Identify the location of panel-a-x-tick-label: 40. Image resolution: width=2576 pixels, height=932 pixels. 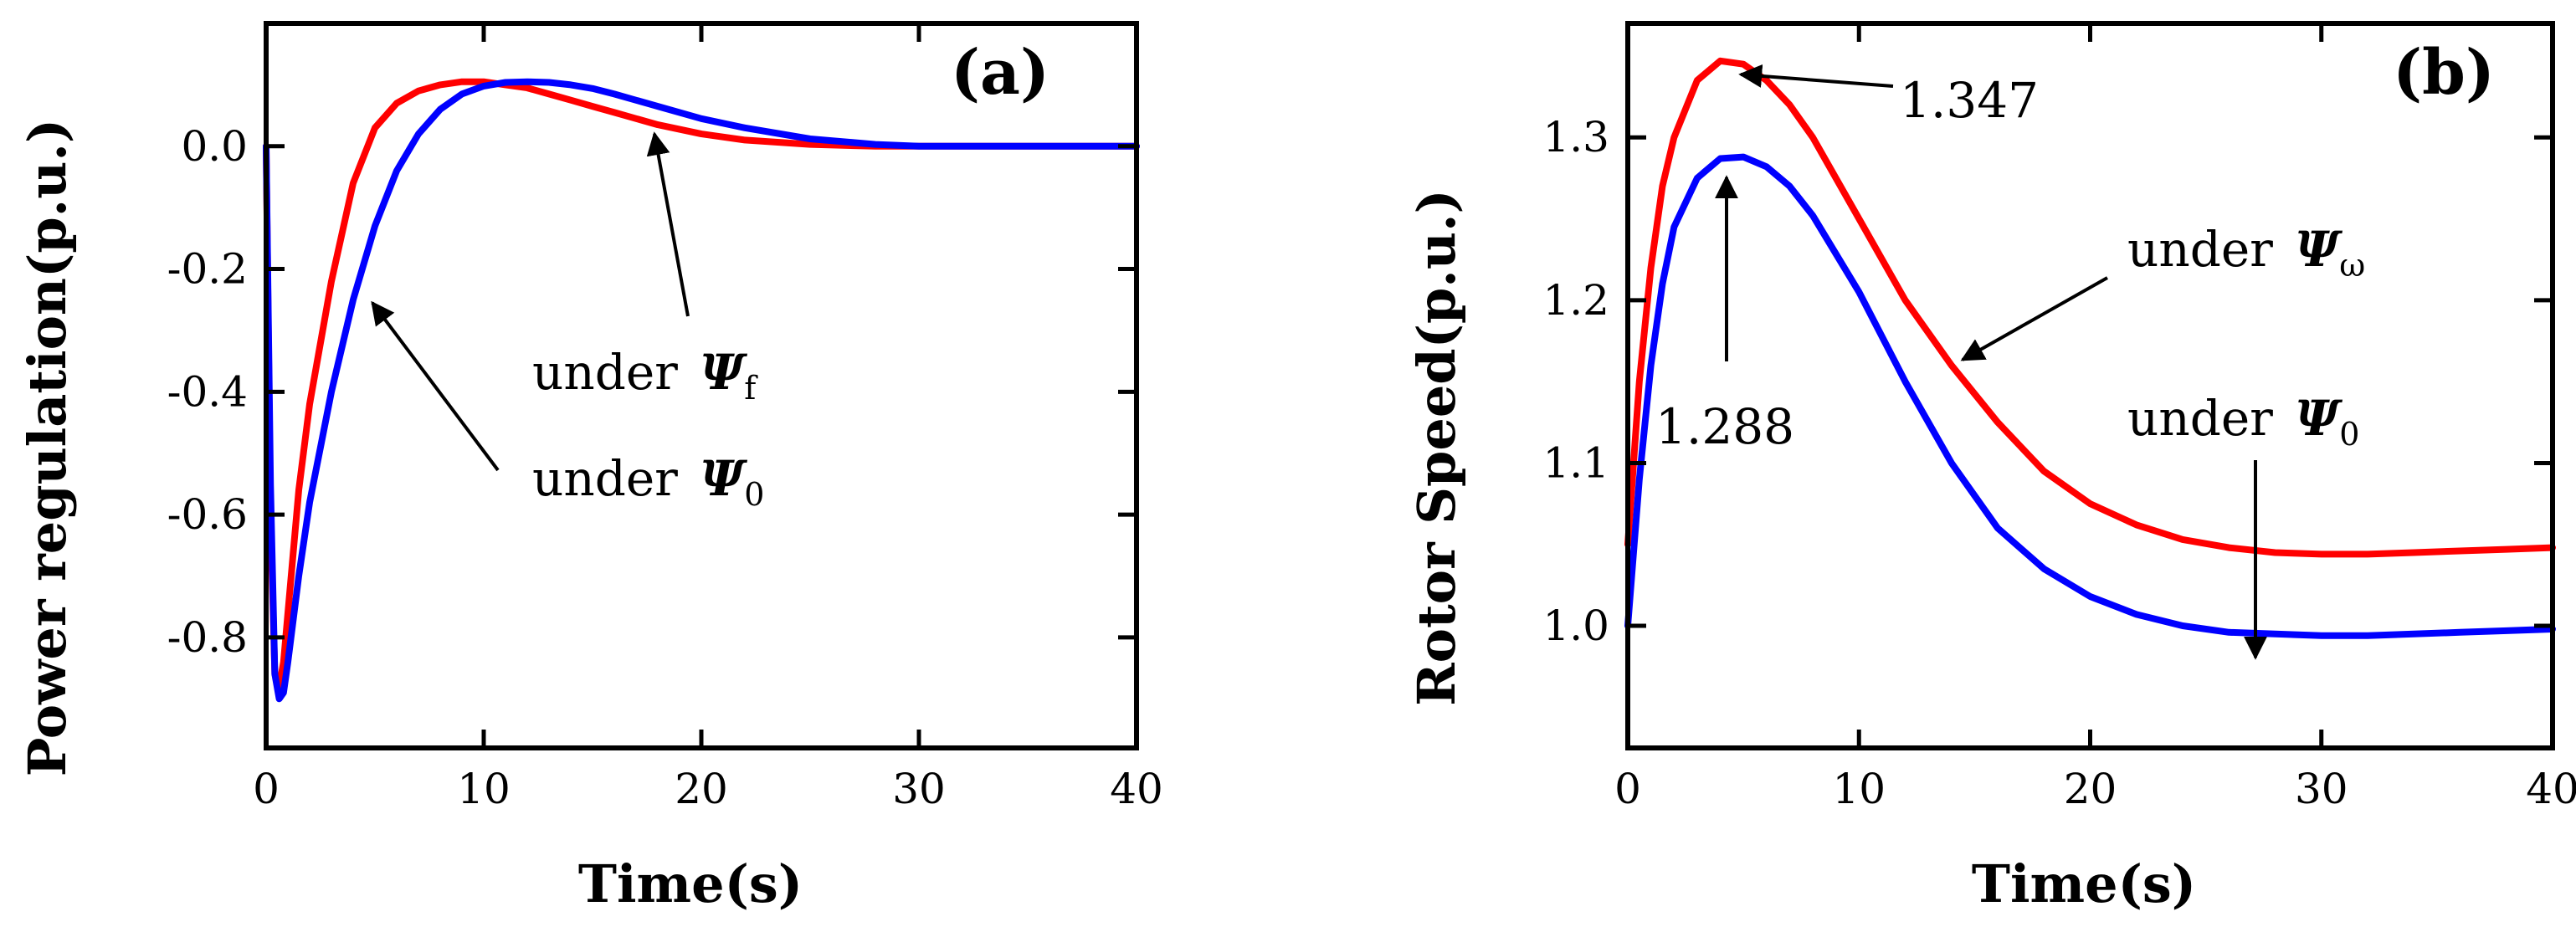
(1136, 789).